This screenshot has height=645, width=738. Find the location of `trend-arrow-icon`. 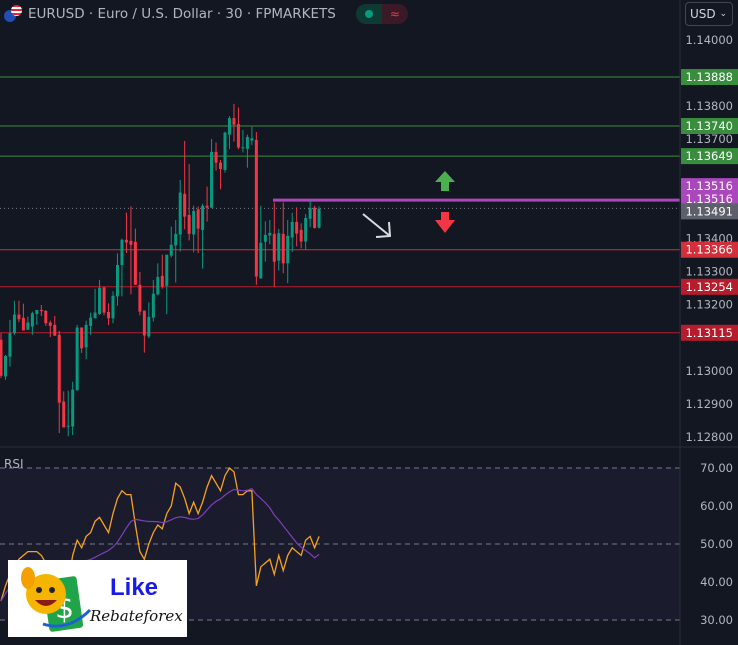

trend-arrow-icon is located at coordinates (377, 225).